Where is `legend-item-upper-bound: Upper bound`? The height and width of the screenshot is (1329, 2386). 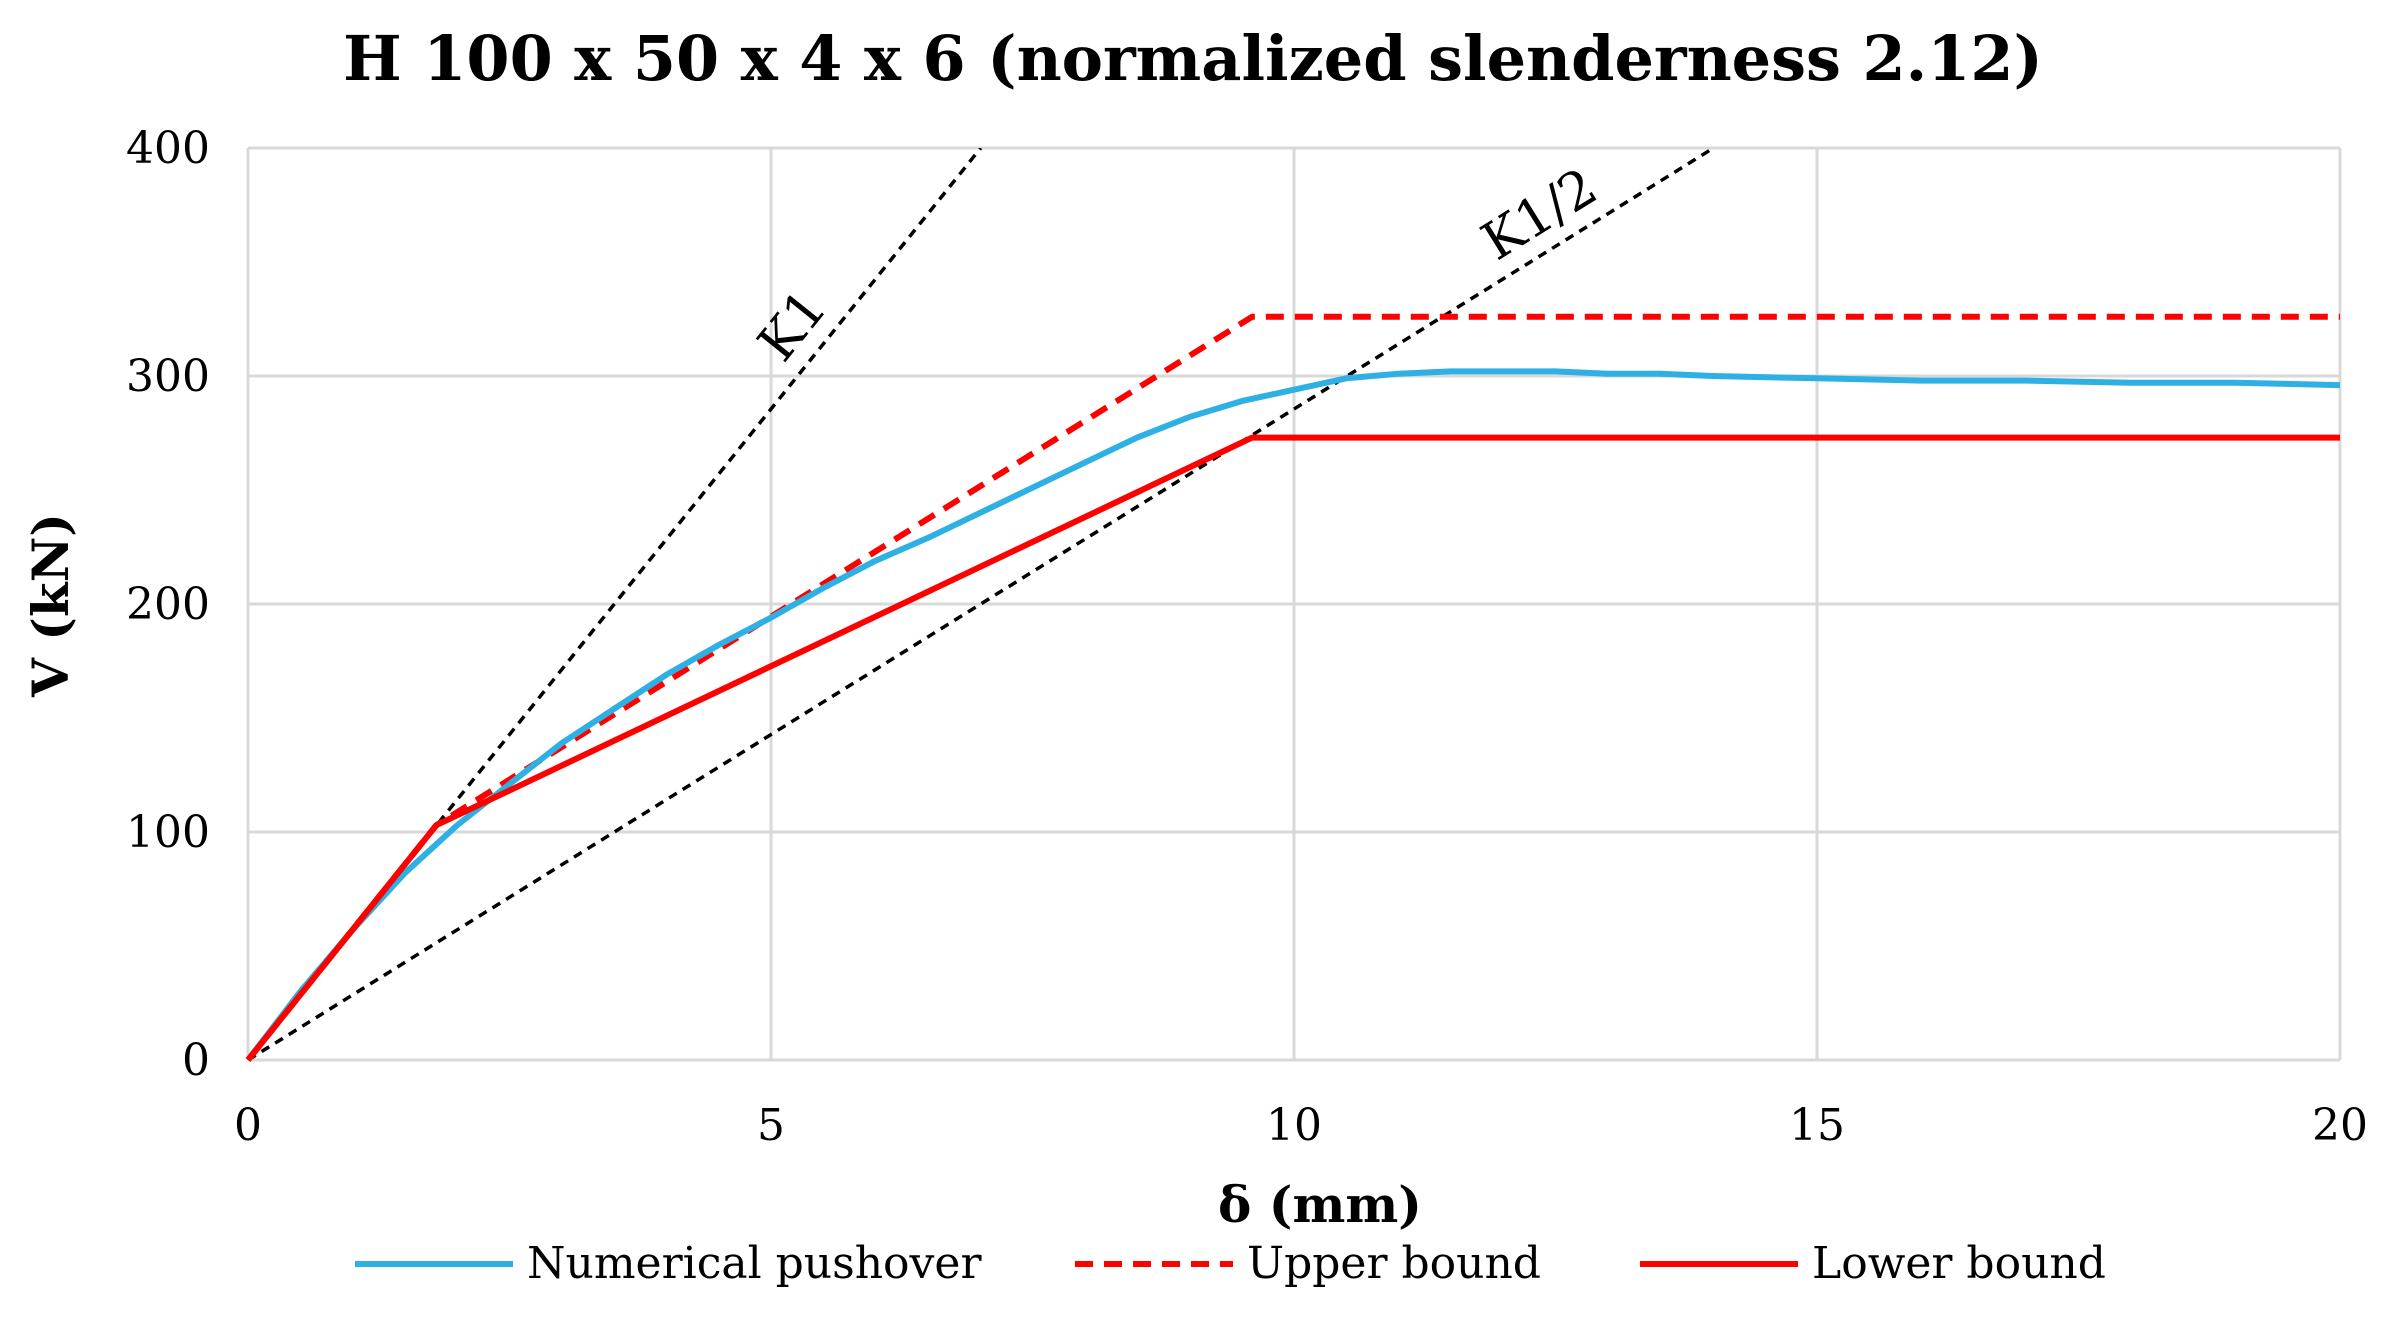 legend-item-upper-bound: Upper bound is located at coordinates (1308, 1263).